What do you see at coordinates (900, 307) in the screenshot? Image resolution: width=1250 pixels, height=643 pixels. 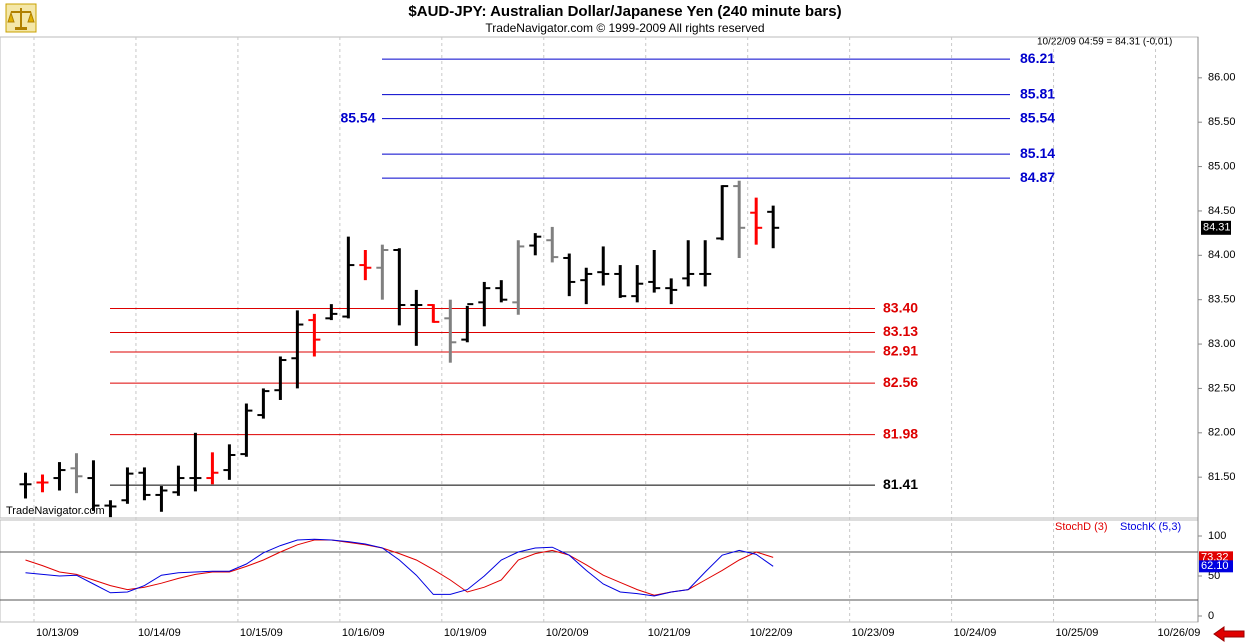 I see `level-label: 83.40` at bounding box center [900, 307].